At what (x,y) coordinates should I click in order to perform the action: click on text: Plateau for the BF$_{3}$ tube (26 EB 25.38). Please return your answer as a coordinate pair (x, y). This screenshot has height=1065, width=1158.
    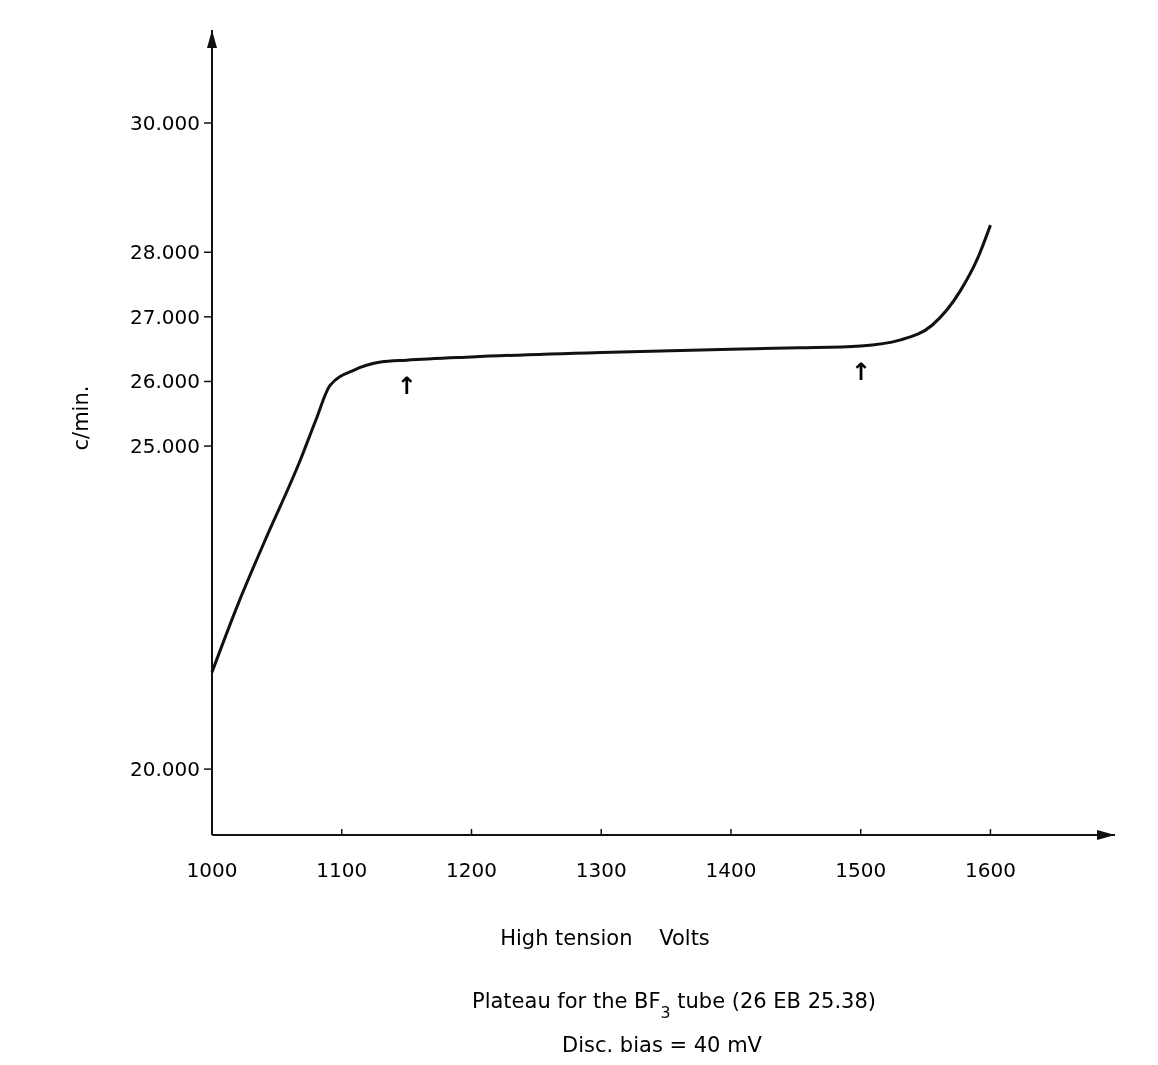
    Looking at the image, I should click on (674, 1005).